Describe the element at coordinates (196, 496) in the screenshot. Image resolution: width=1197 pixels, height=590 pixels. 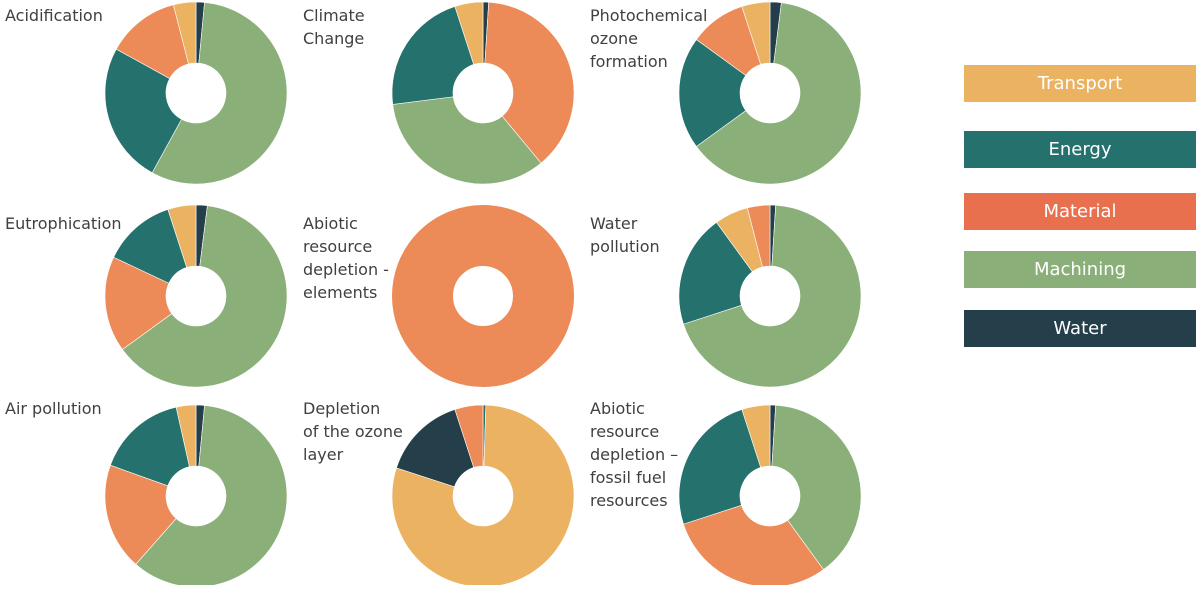
I see `donut-air-pollution` at that location.